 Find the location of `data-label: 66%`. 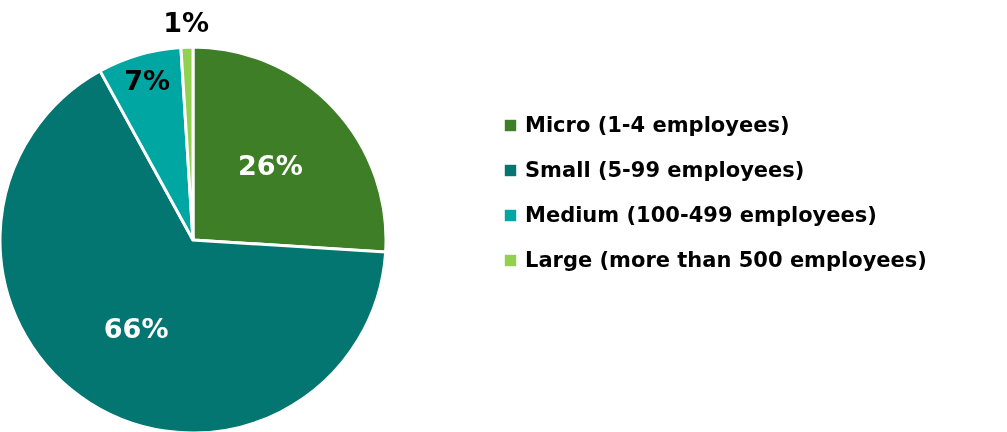

data-label: 66% is located at coordinates (136, 328).